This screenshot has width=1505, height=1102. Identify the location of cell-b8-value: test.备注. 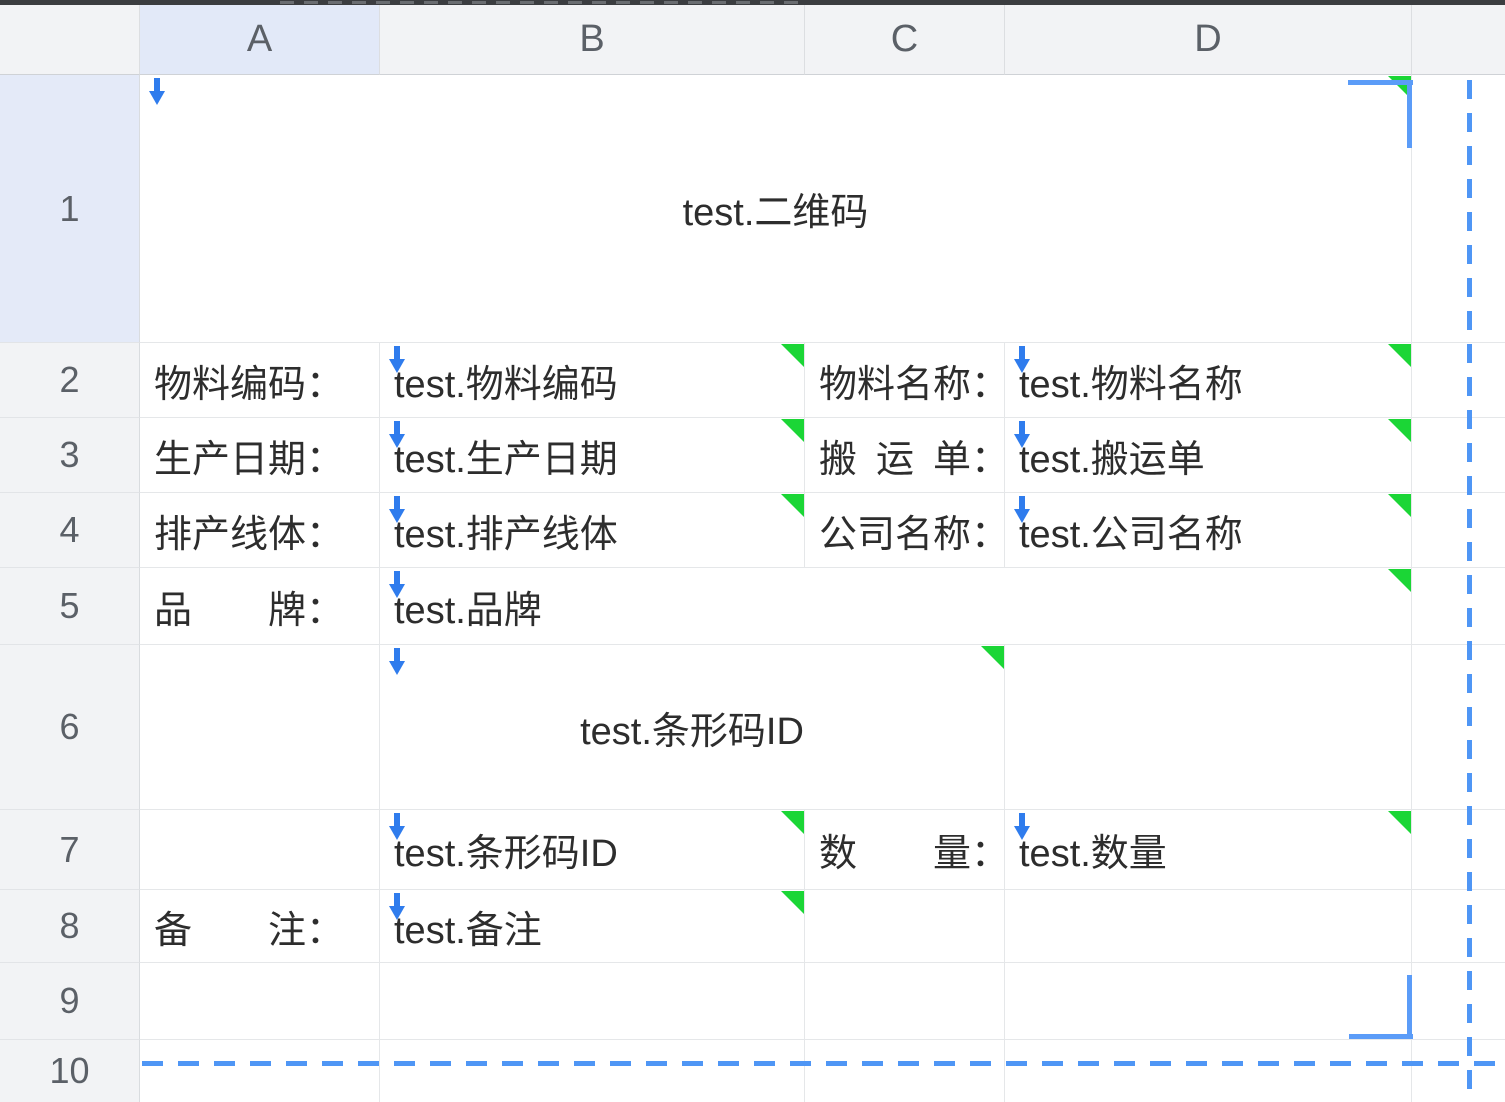
(592, 926).